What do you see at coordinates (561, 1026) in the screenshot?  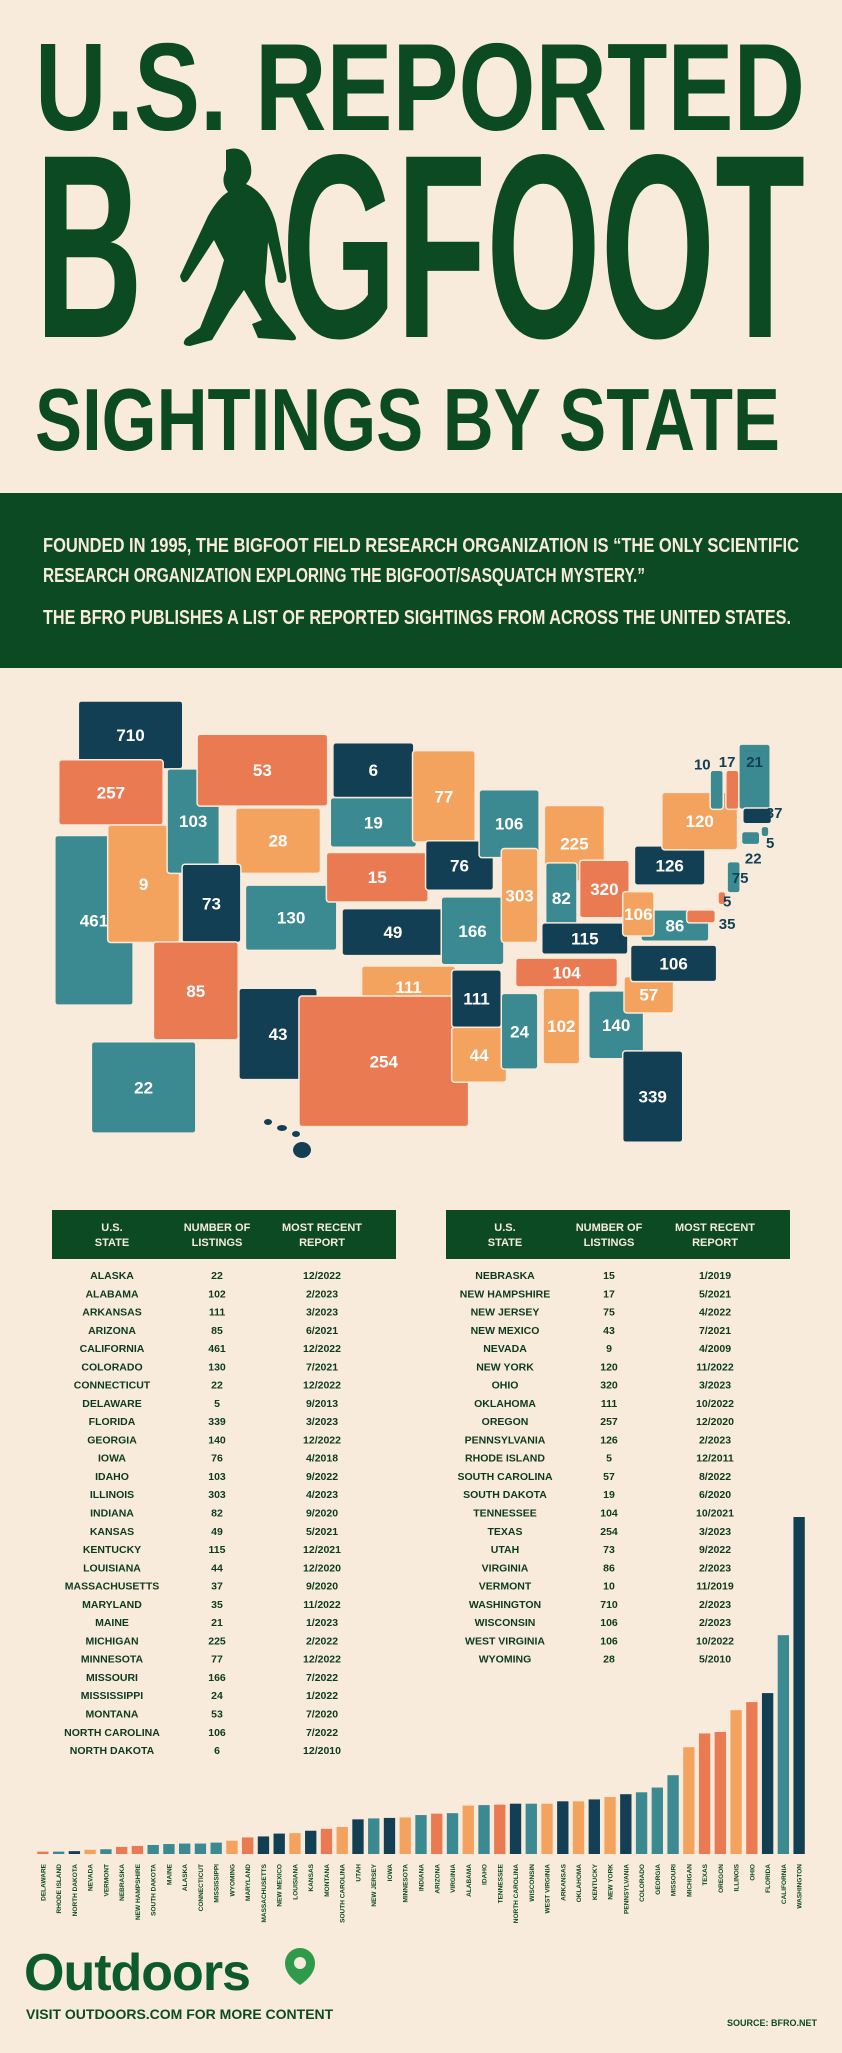 I see `state-count: 102` at bounding box center [561, 1026].